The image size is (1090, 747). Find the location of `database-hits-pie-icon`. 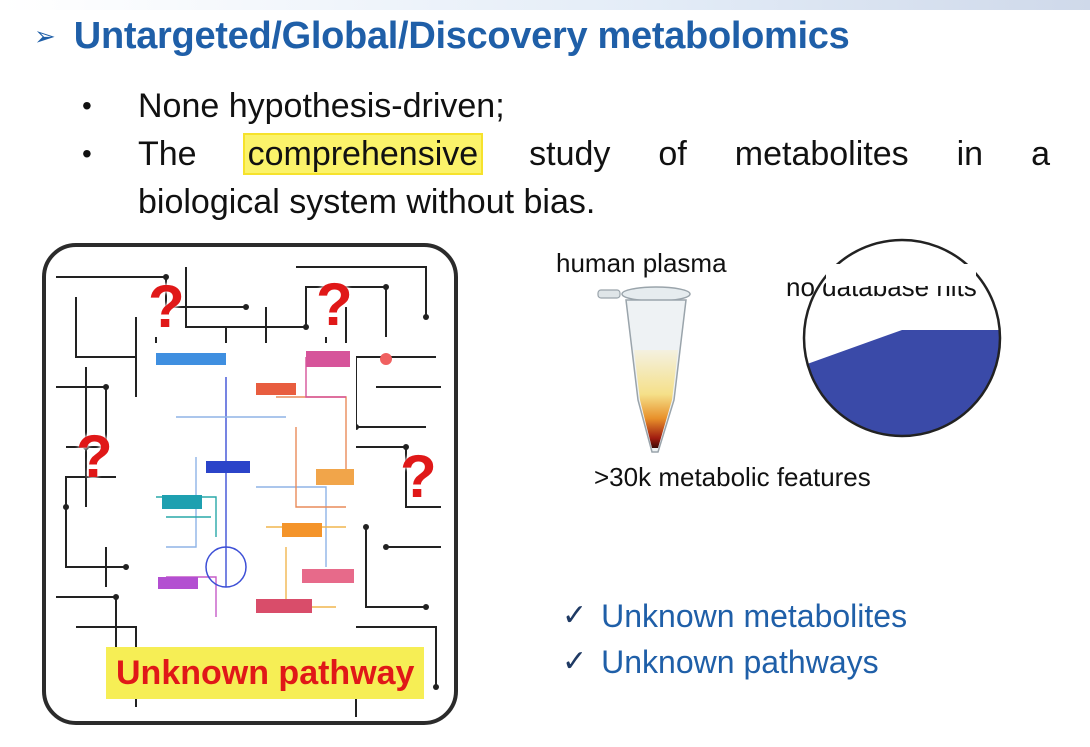

database-hits-pie-icon is located at coordinates (902, 338).